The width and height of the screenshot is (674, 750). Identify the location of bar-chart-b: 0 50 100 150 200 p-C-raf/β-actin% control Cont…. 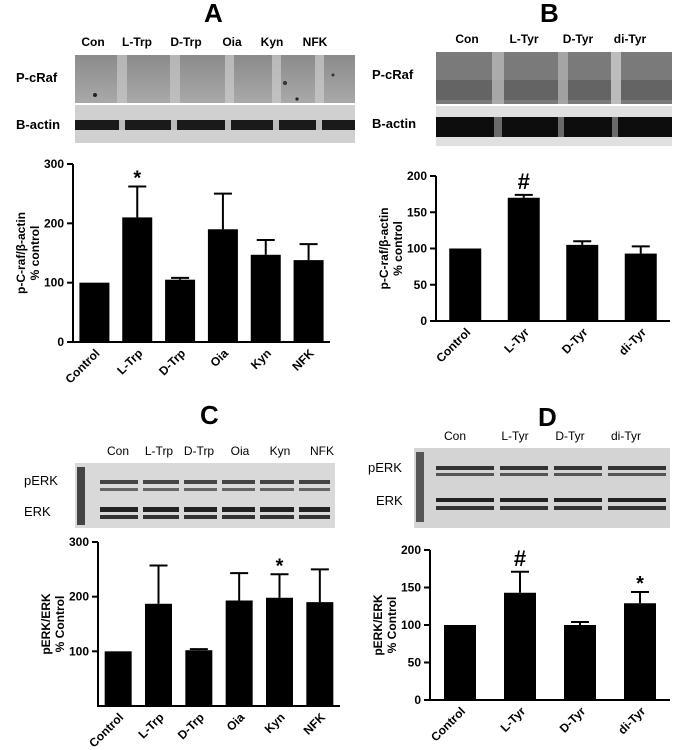
(523, 267).